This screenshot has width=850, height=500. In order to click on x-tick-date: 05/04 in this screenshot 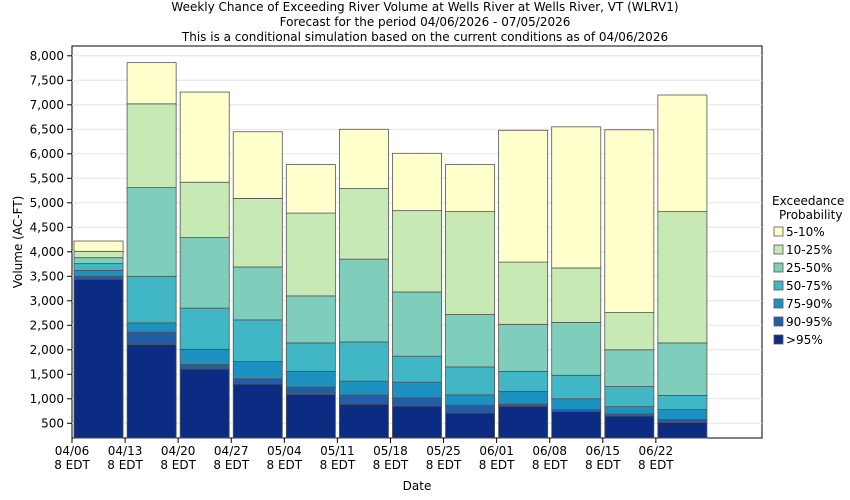, I will do `click(284, 451)`.